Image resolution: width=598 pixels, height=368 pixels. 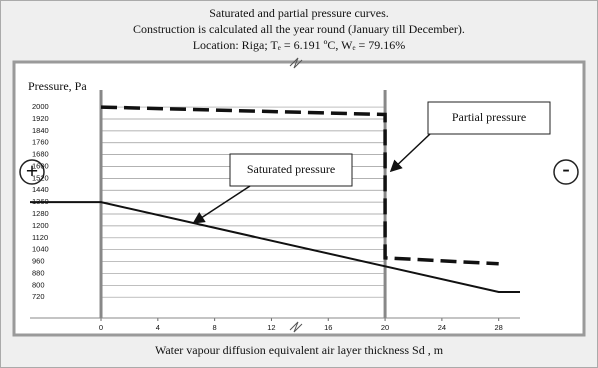 What do you see at coordinates (40, 130) in the screenshot?
I see `y-tick-label: 1840` at bounding box center [40, 130].